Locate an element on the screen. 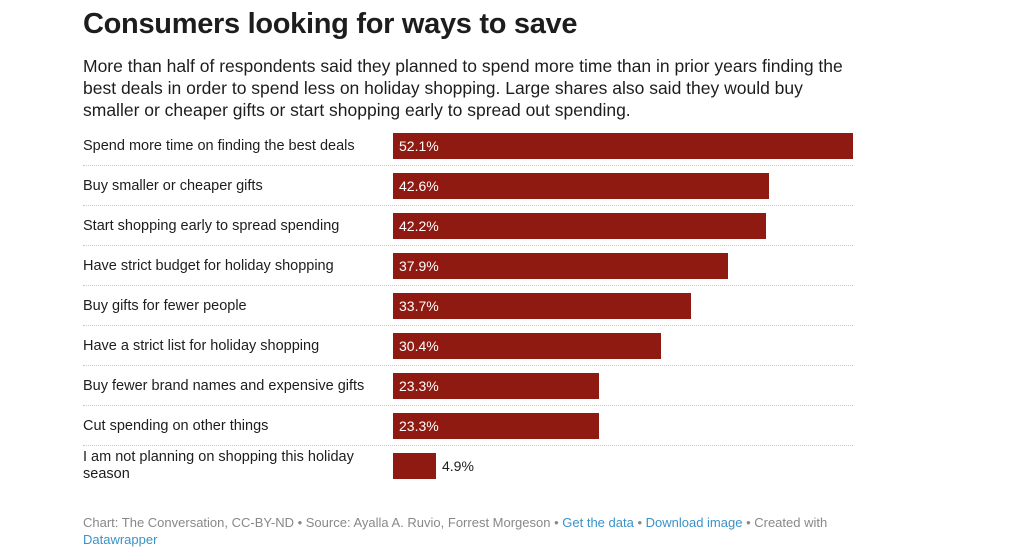 This screenshot has height=560, width=1024. category-label: Start shopping early to spread spending is located at coordinates (211, 225).